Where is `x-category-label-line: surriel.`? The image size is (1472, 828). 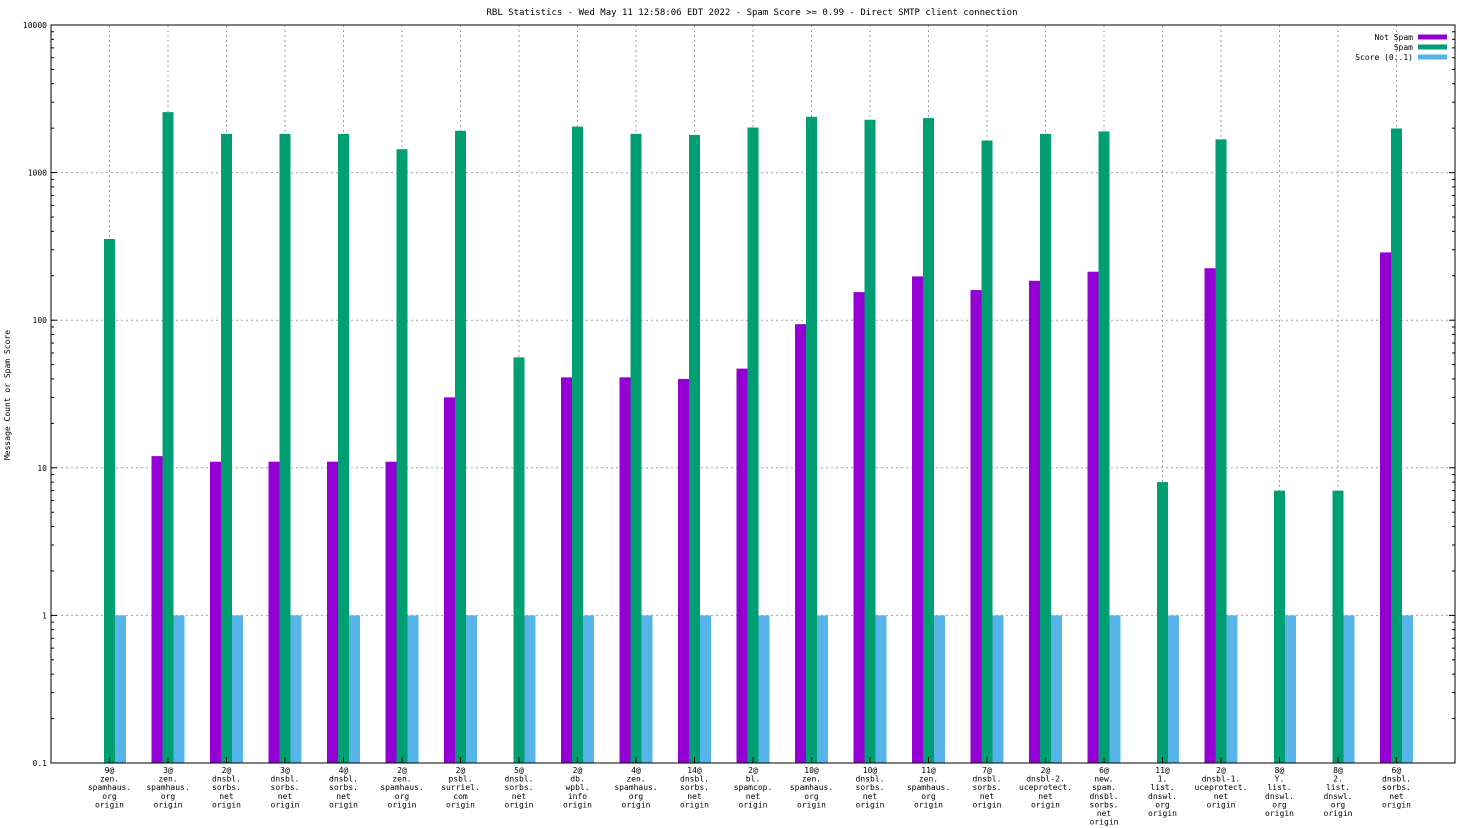 x-category-label-line: surriel. is located at coordinates (460, 787).